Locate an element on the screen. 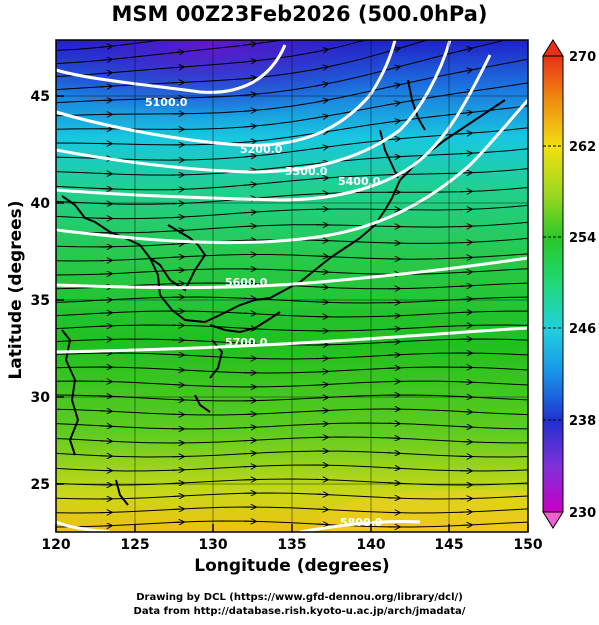 The width and height of the screenshot is (599, 625). contour-label-5300: 5300.0 is located at coordinates (306, 171).